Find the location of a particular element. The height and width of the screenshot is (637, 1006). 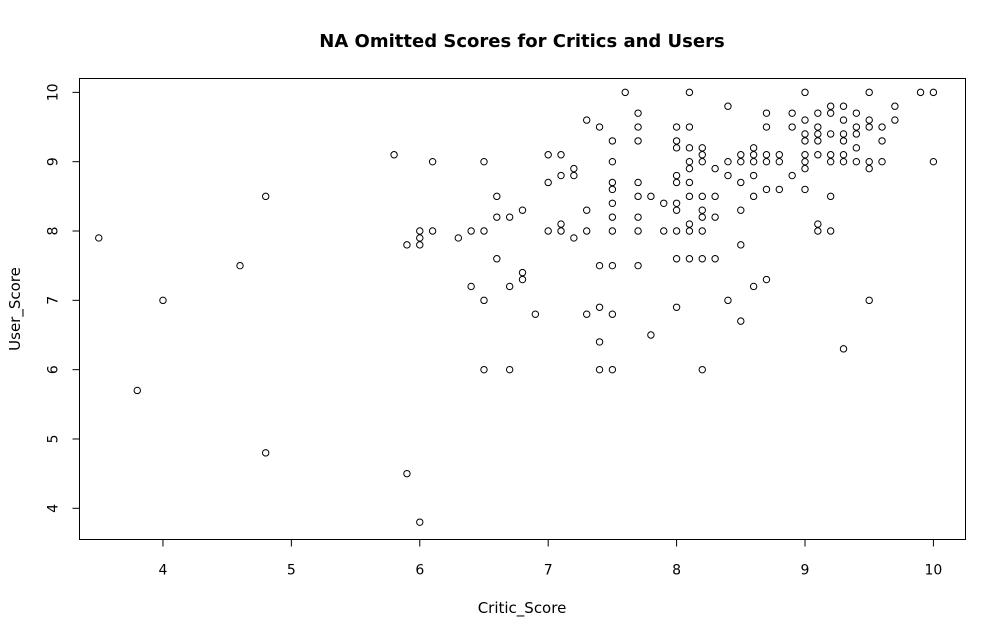

y-tick-label: 5 is located at coordinates (54, 439).